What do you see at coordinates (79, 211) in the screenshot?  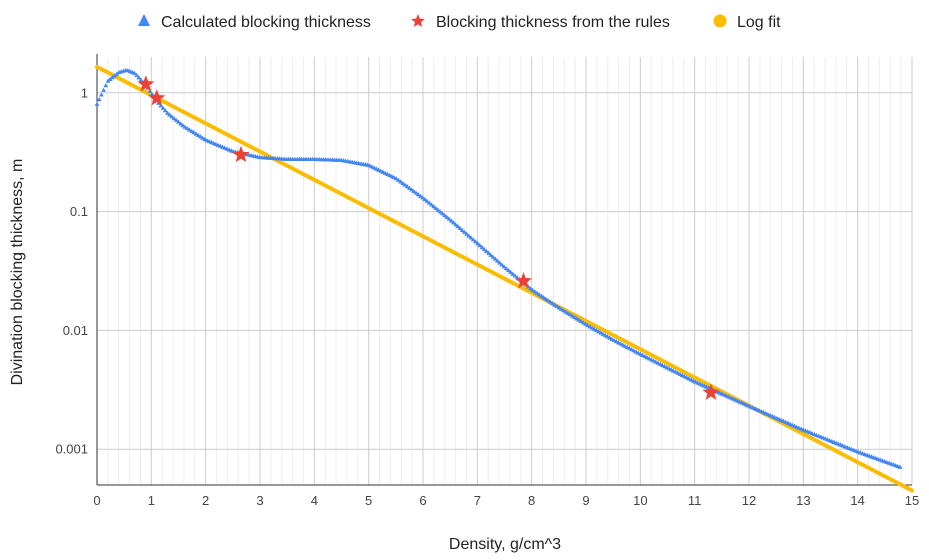 I see `y-tick-label: 0.1` at bounding box center [79, 211].